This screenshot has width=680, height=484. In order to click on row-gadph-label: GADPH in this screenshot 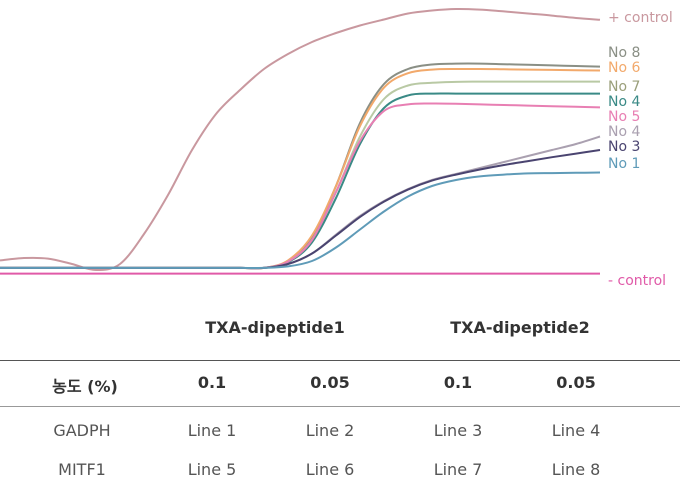, I will do `click(82, 430)`.